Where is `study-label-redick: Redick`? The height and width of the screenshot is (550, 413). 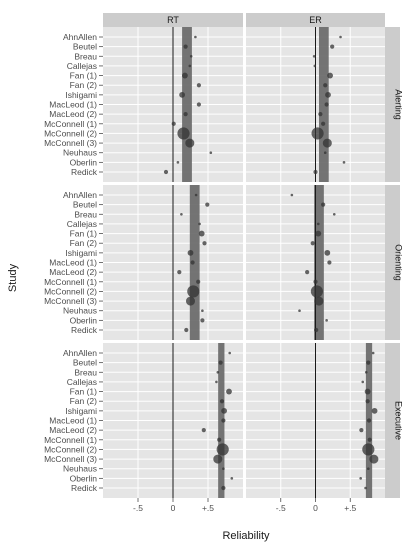 study-label-redick: Redick is located at coordinates (84, 488).